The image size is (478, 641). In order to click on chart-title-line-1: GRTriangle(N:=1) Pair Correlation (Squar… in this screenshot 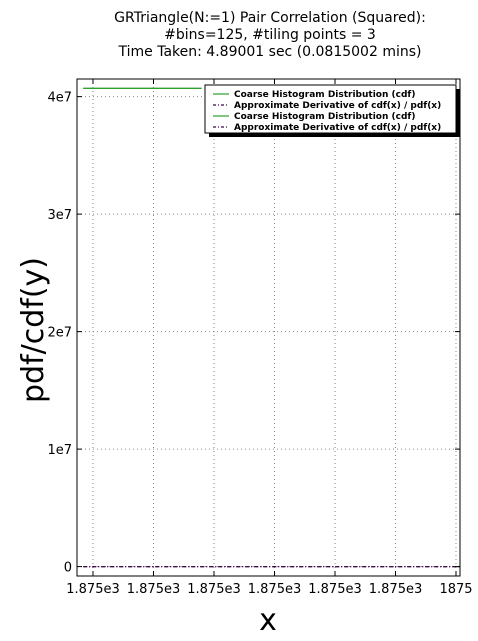, I will do `click(270, 18)`.